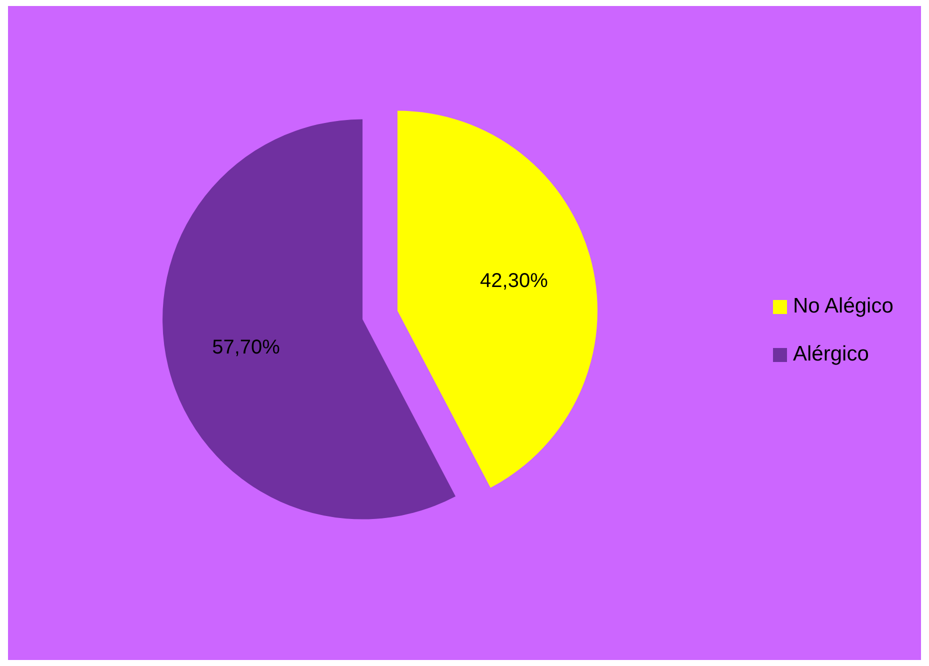 This screenshot has height=666, width=929. I want to click on legend-label: No Alégico, so click(843, 306).